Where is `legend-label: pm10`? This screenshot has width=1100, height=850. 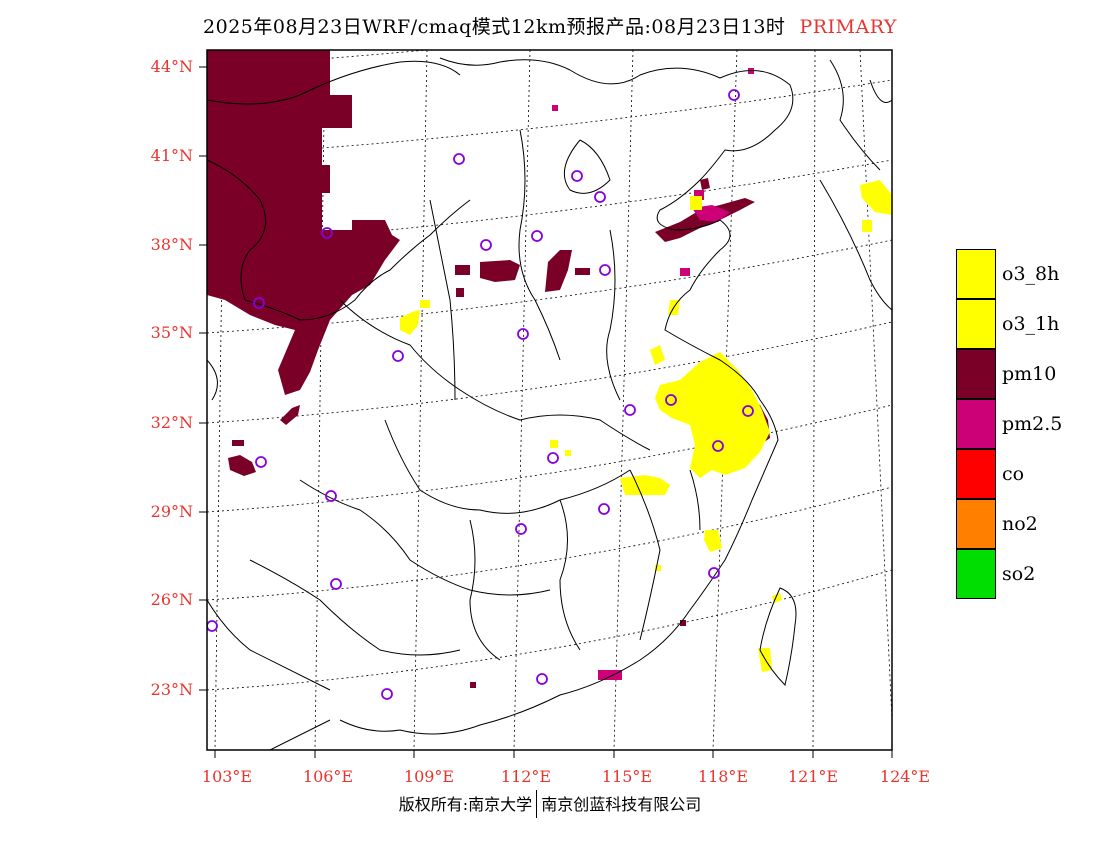
legend-label: pm10 is located at coordinates (1029, 374).